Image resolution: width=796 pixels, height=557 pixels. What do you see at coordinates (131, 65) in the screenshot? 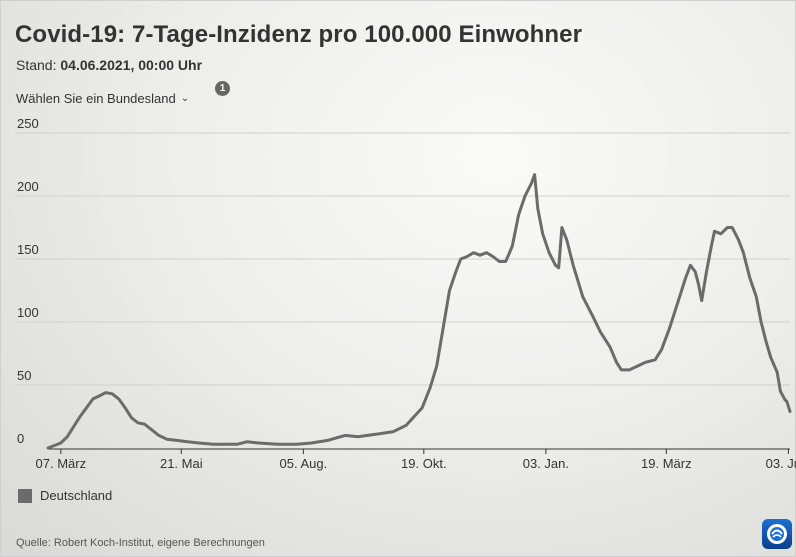
I see `stand-value: 04.06.2021, 00:00 Uhr` at bounding box center [131, 65].